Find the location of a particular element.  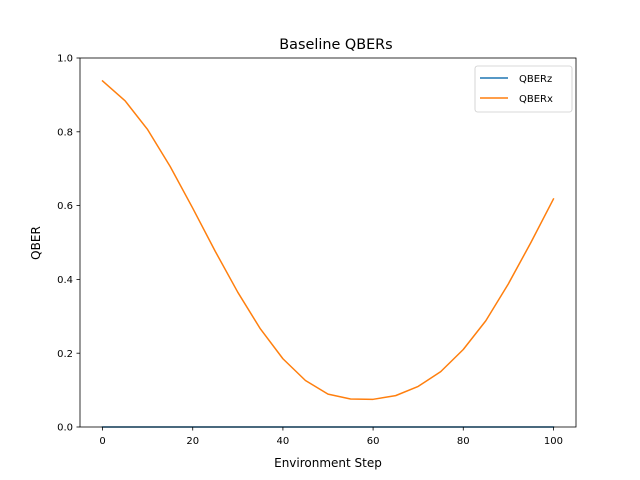

y-tick-label: 0.8 is located at coordinates (65, 132).